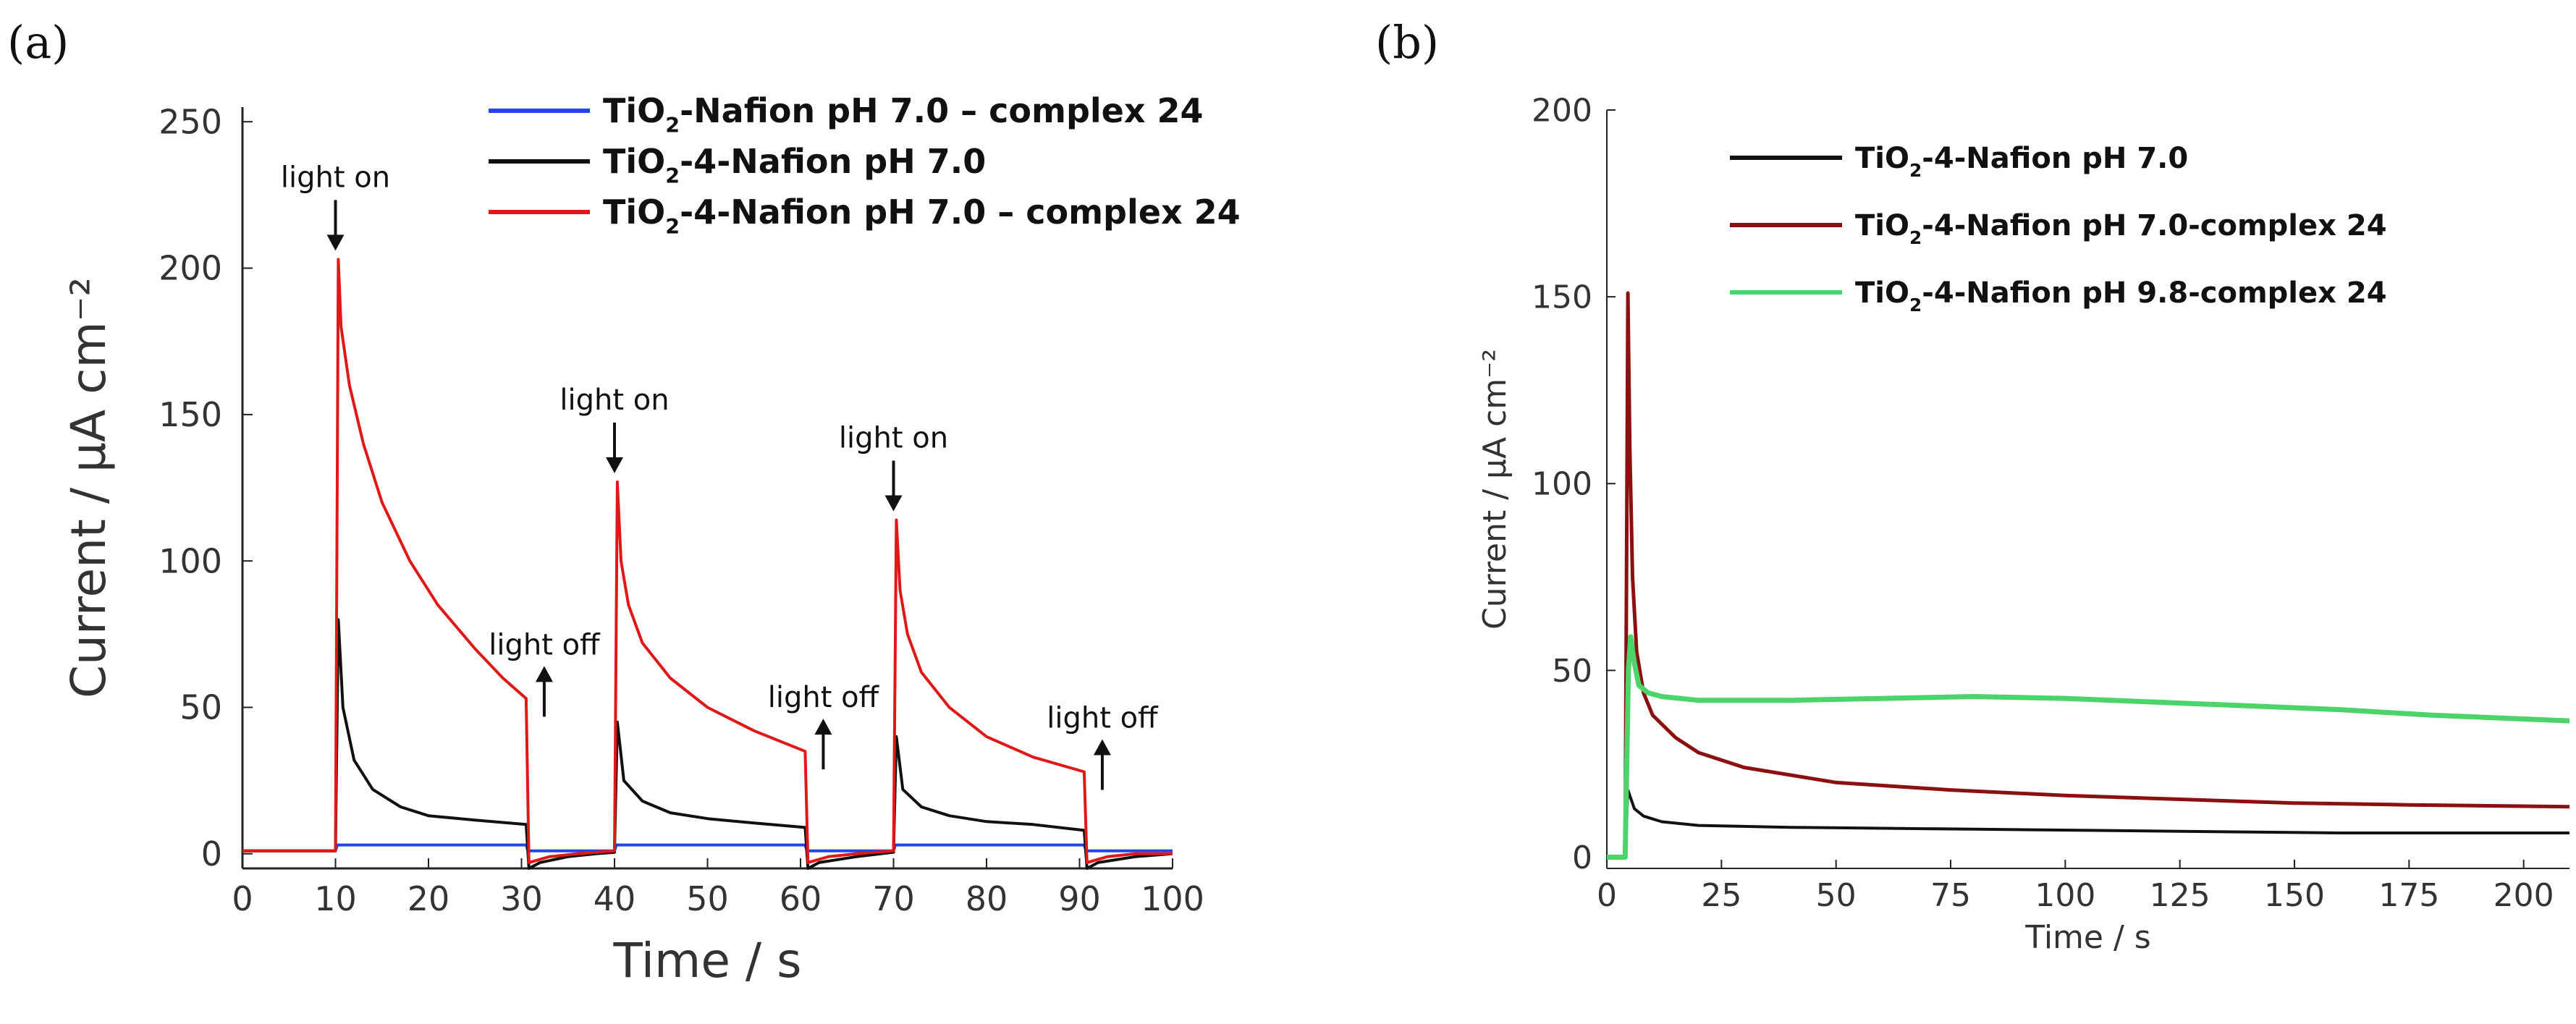 The height and width of the screenshot is (1024, 2576). What do you see at coordinates (1080, 898) in the screenshot?
I see `x-tick-label: 90` at bounding box center [1080, 898].